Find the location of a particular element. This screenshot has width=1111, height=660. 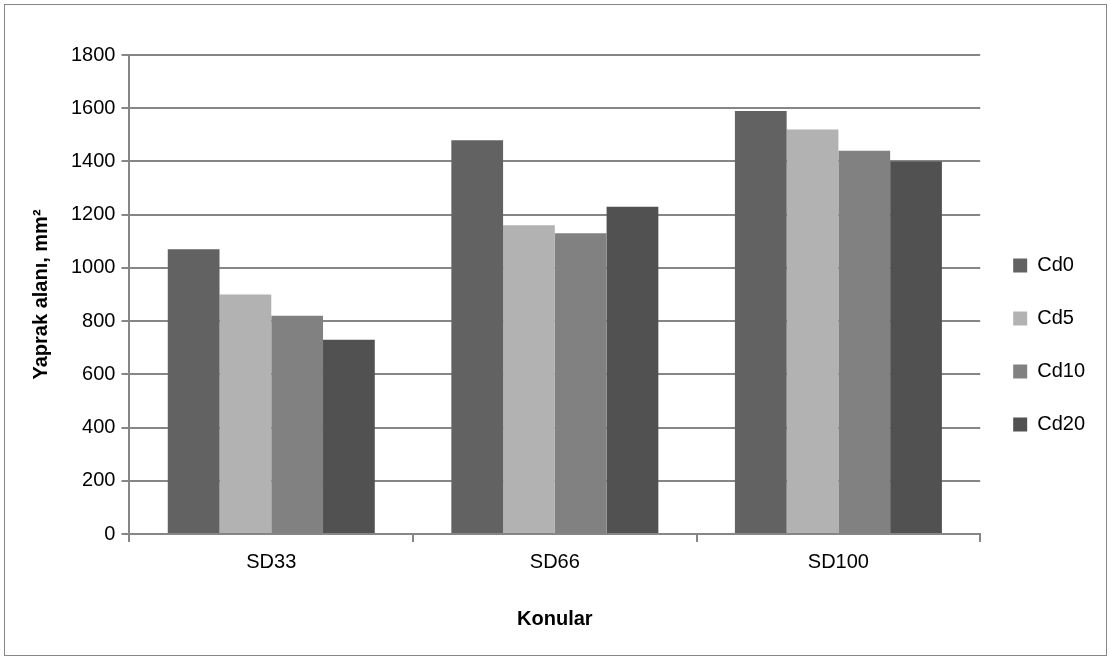

y-tick-label: 1800 is located at coordinates (93, 53).